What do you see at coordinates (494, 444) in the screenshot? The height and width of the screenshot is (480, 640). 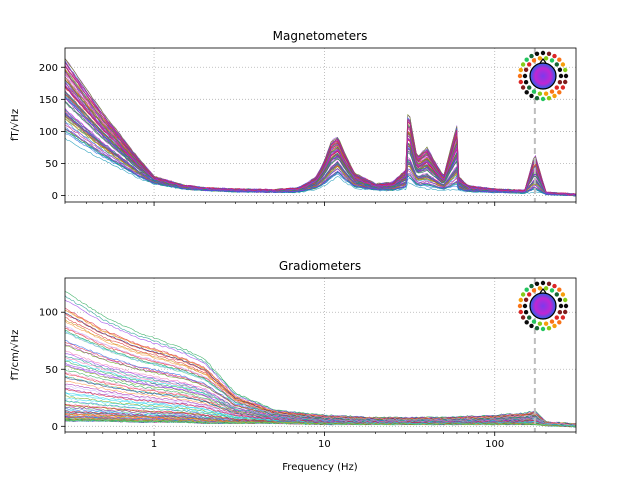 I see `xtick-label: 100` at bounding box center [494, 444].